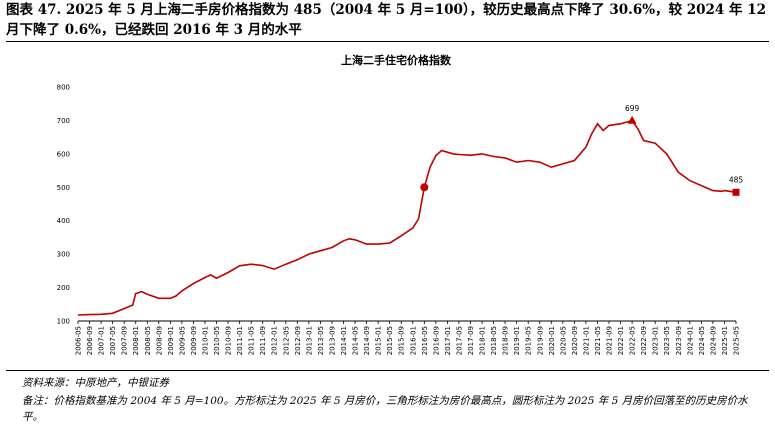 Image resolution: width=775 pixels, height=426 pixels. What do you see at coordinates (586, 340) in the screenshot?
I see `x-tick-label: 2021-01` at bounding box center [586, 340].